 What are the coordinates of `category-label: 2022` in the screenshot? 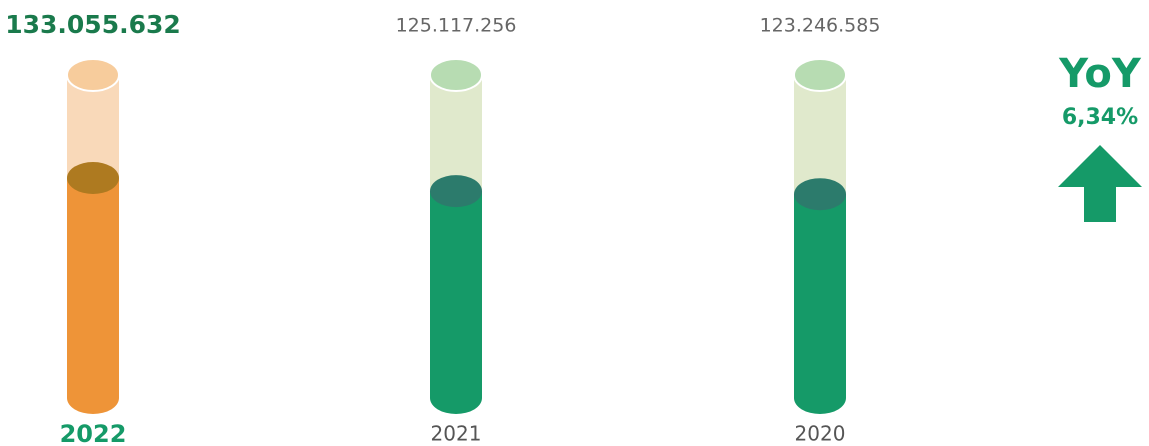 It's located at (93, 433).